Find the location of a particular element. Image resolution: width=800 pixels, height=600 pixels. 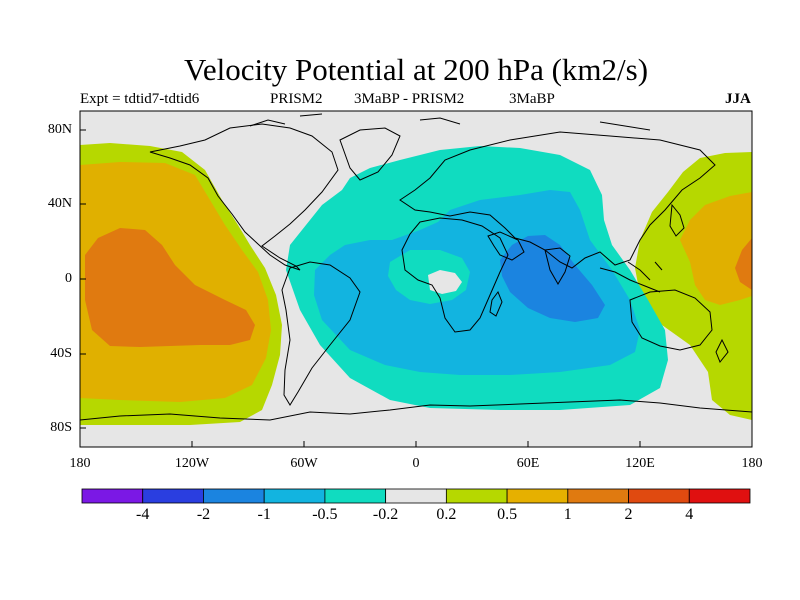

experiment-label: Expt = tdtid7-tdtid6 is located at coordinates (140, 99).